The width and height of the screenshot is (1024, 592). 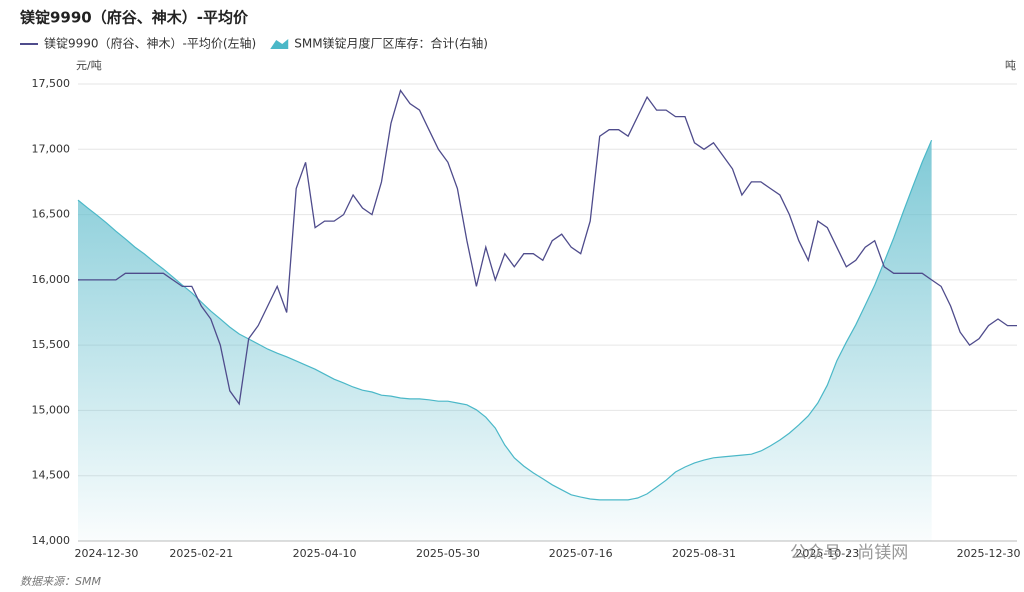 I want to click on legend-label: 镁锭9990（府谷、神木）-平均价(左轴), so click(x=150, y=43).